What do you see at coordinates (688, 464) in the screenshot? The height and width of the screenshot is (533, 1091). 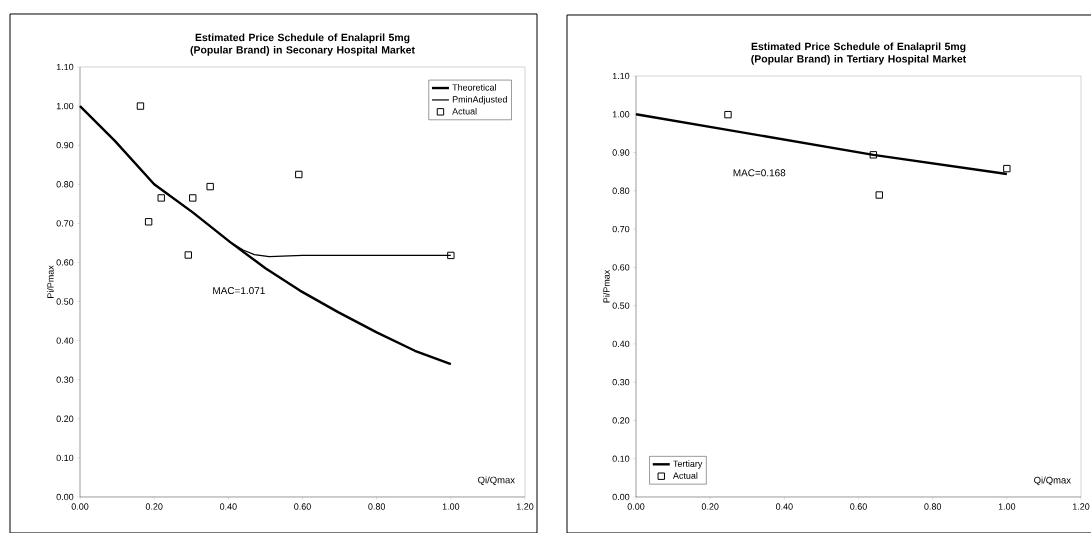 I see `legend-label: Tertiary` at bounding box center [688, 464].